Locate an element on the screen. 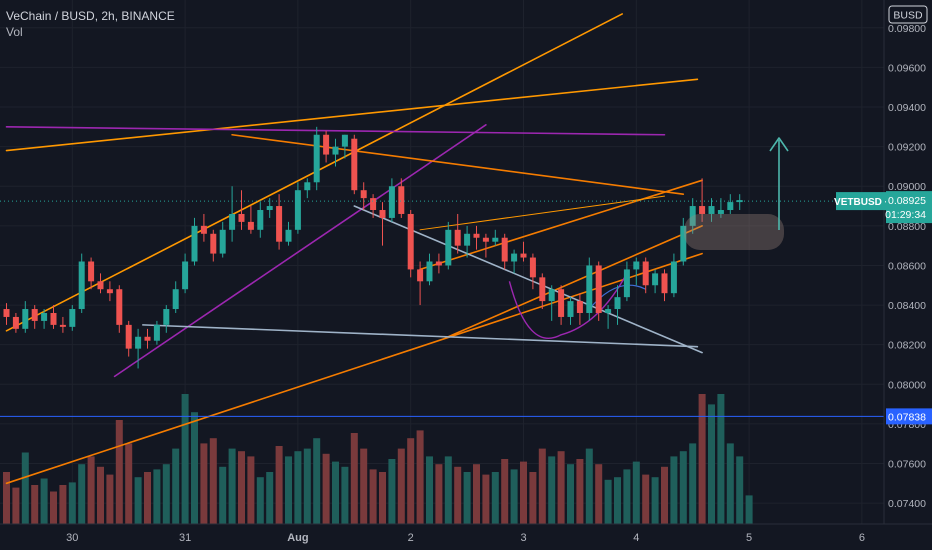  time-tick-label: 5 is located at coordinates (749, 538).